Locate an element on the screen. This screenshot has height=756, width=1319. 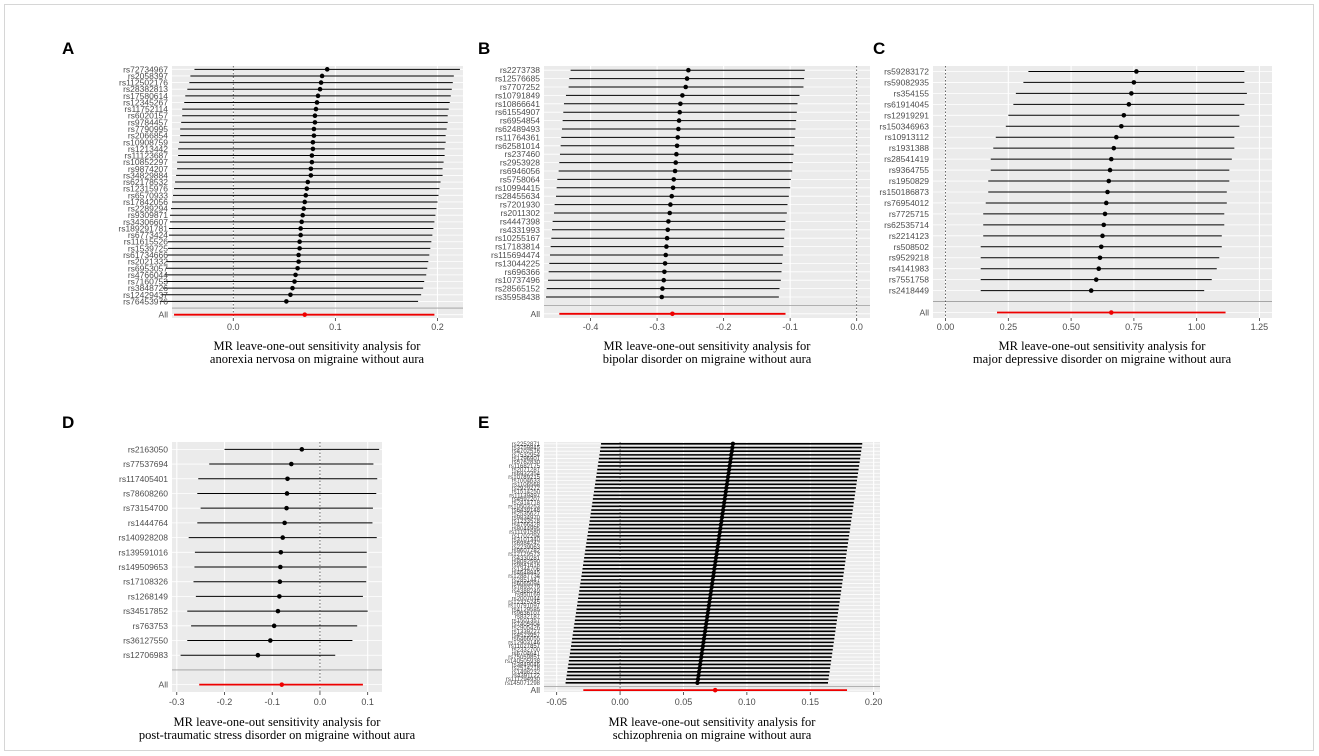
snp-label: rs1501357 is located at coordinates (526, 621).